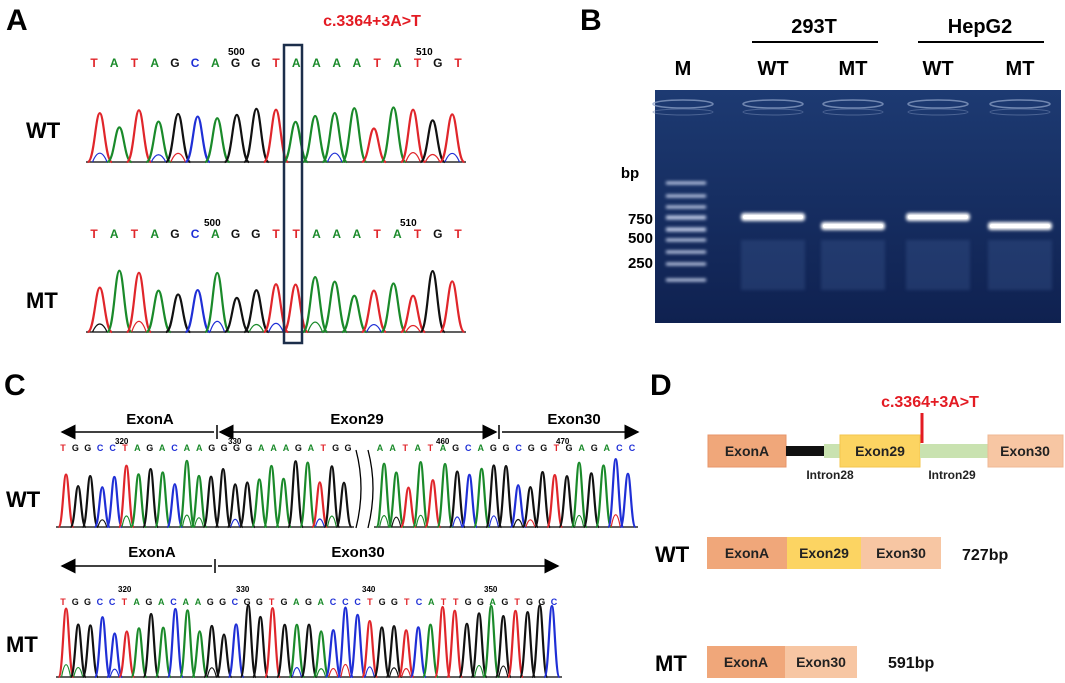 This screenshot has width=1065, height=683. Describe the element at coordinates (126, 521) in the screenshot. I see `c-wt-l-minor-peak` at that location.